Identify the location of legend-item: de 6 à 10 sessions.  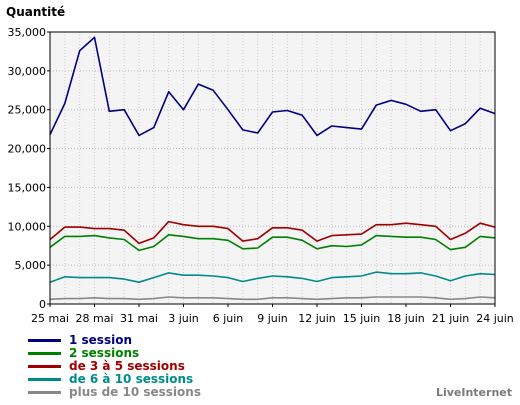
(114, 379).